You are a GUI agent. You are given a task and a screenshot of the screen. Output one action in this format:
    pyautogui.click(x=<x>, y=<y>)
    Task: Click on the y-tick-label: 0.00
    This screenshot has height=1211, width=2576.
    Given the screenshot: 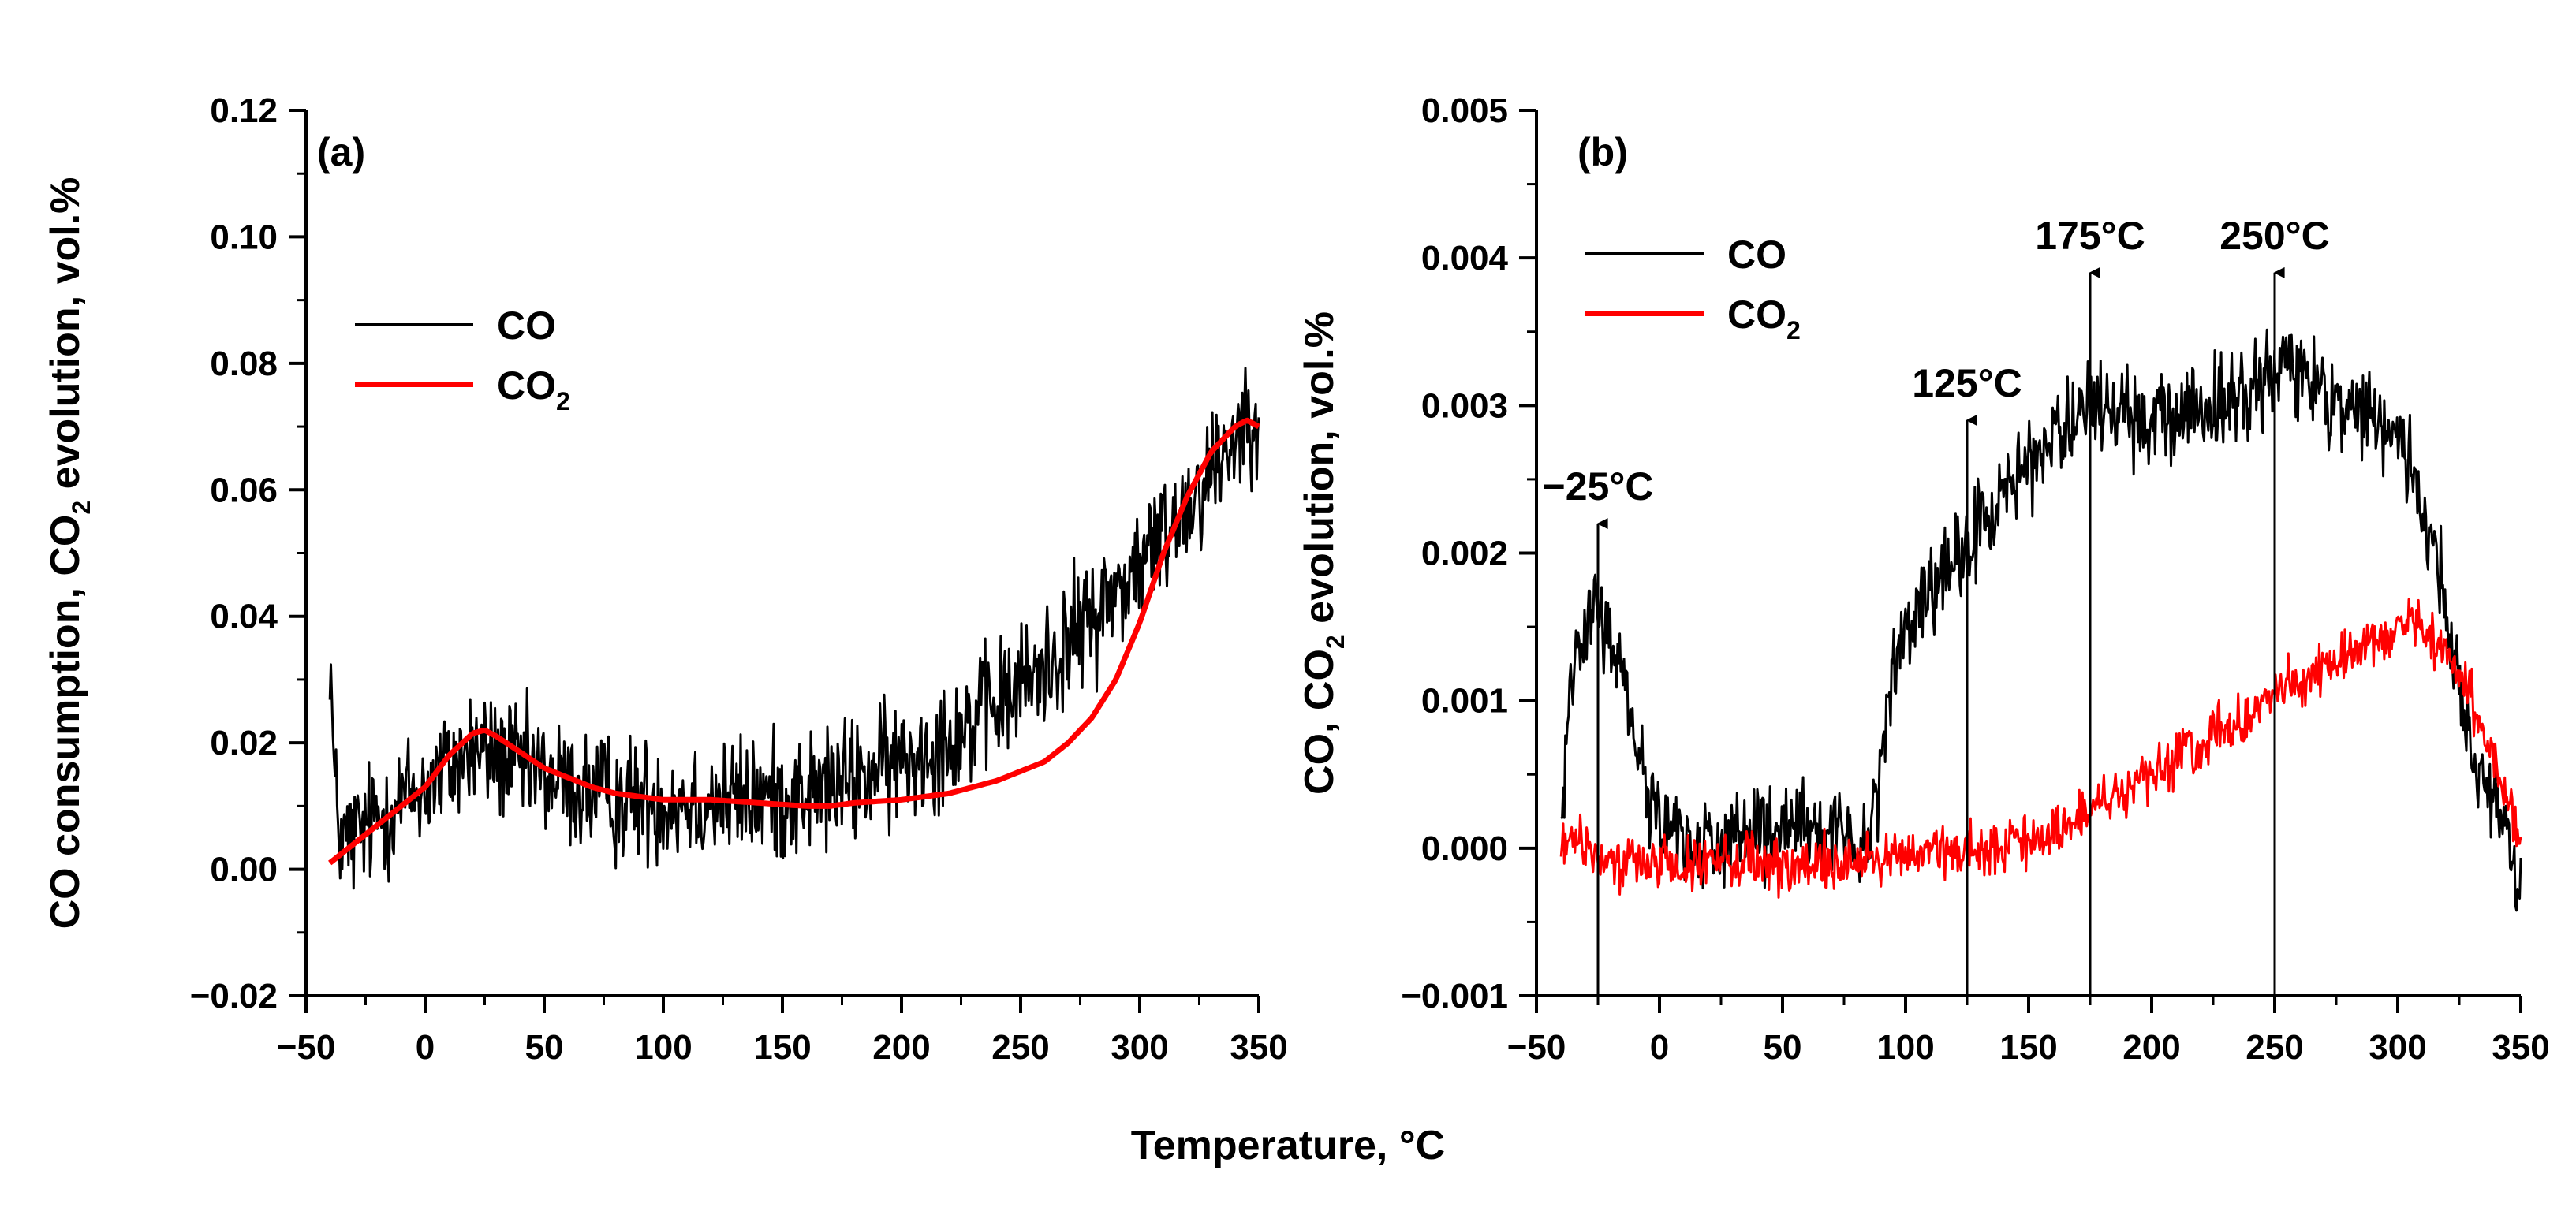 What is the action you would take?
    pyautogui.click(x=244, y=870)
    